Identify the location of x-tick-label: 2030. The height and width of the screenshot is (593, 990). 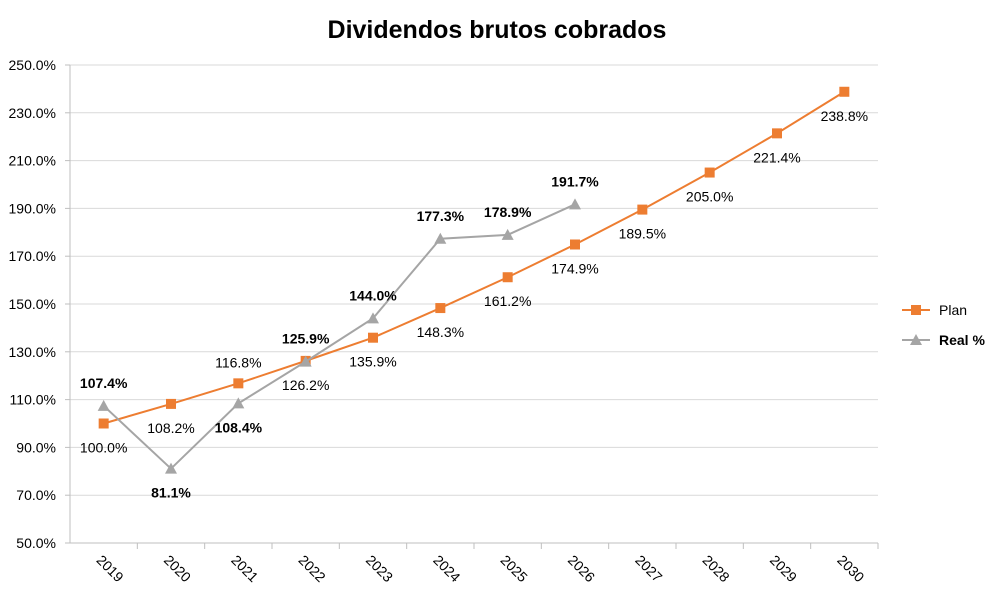
(850, 568).